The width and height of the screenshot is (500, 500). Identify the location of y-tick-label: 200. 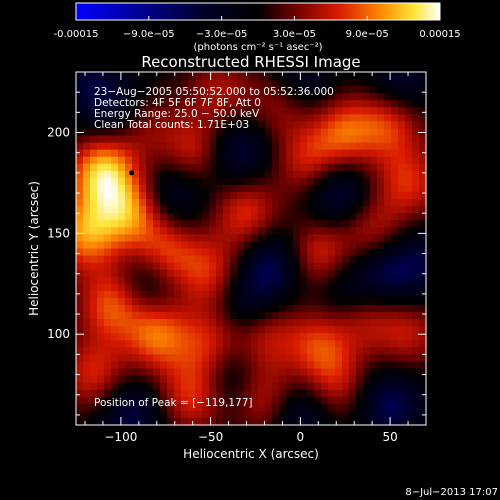
(58, 133).